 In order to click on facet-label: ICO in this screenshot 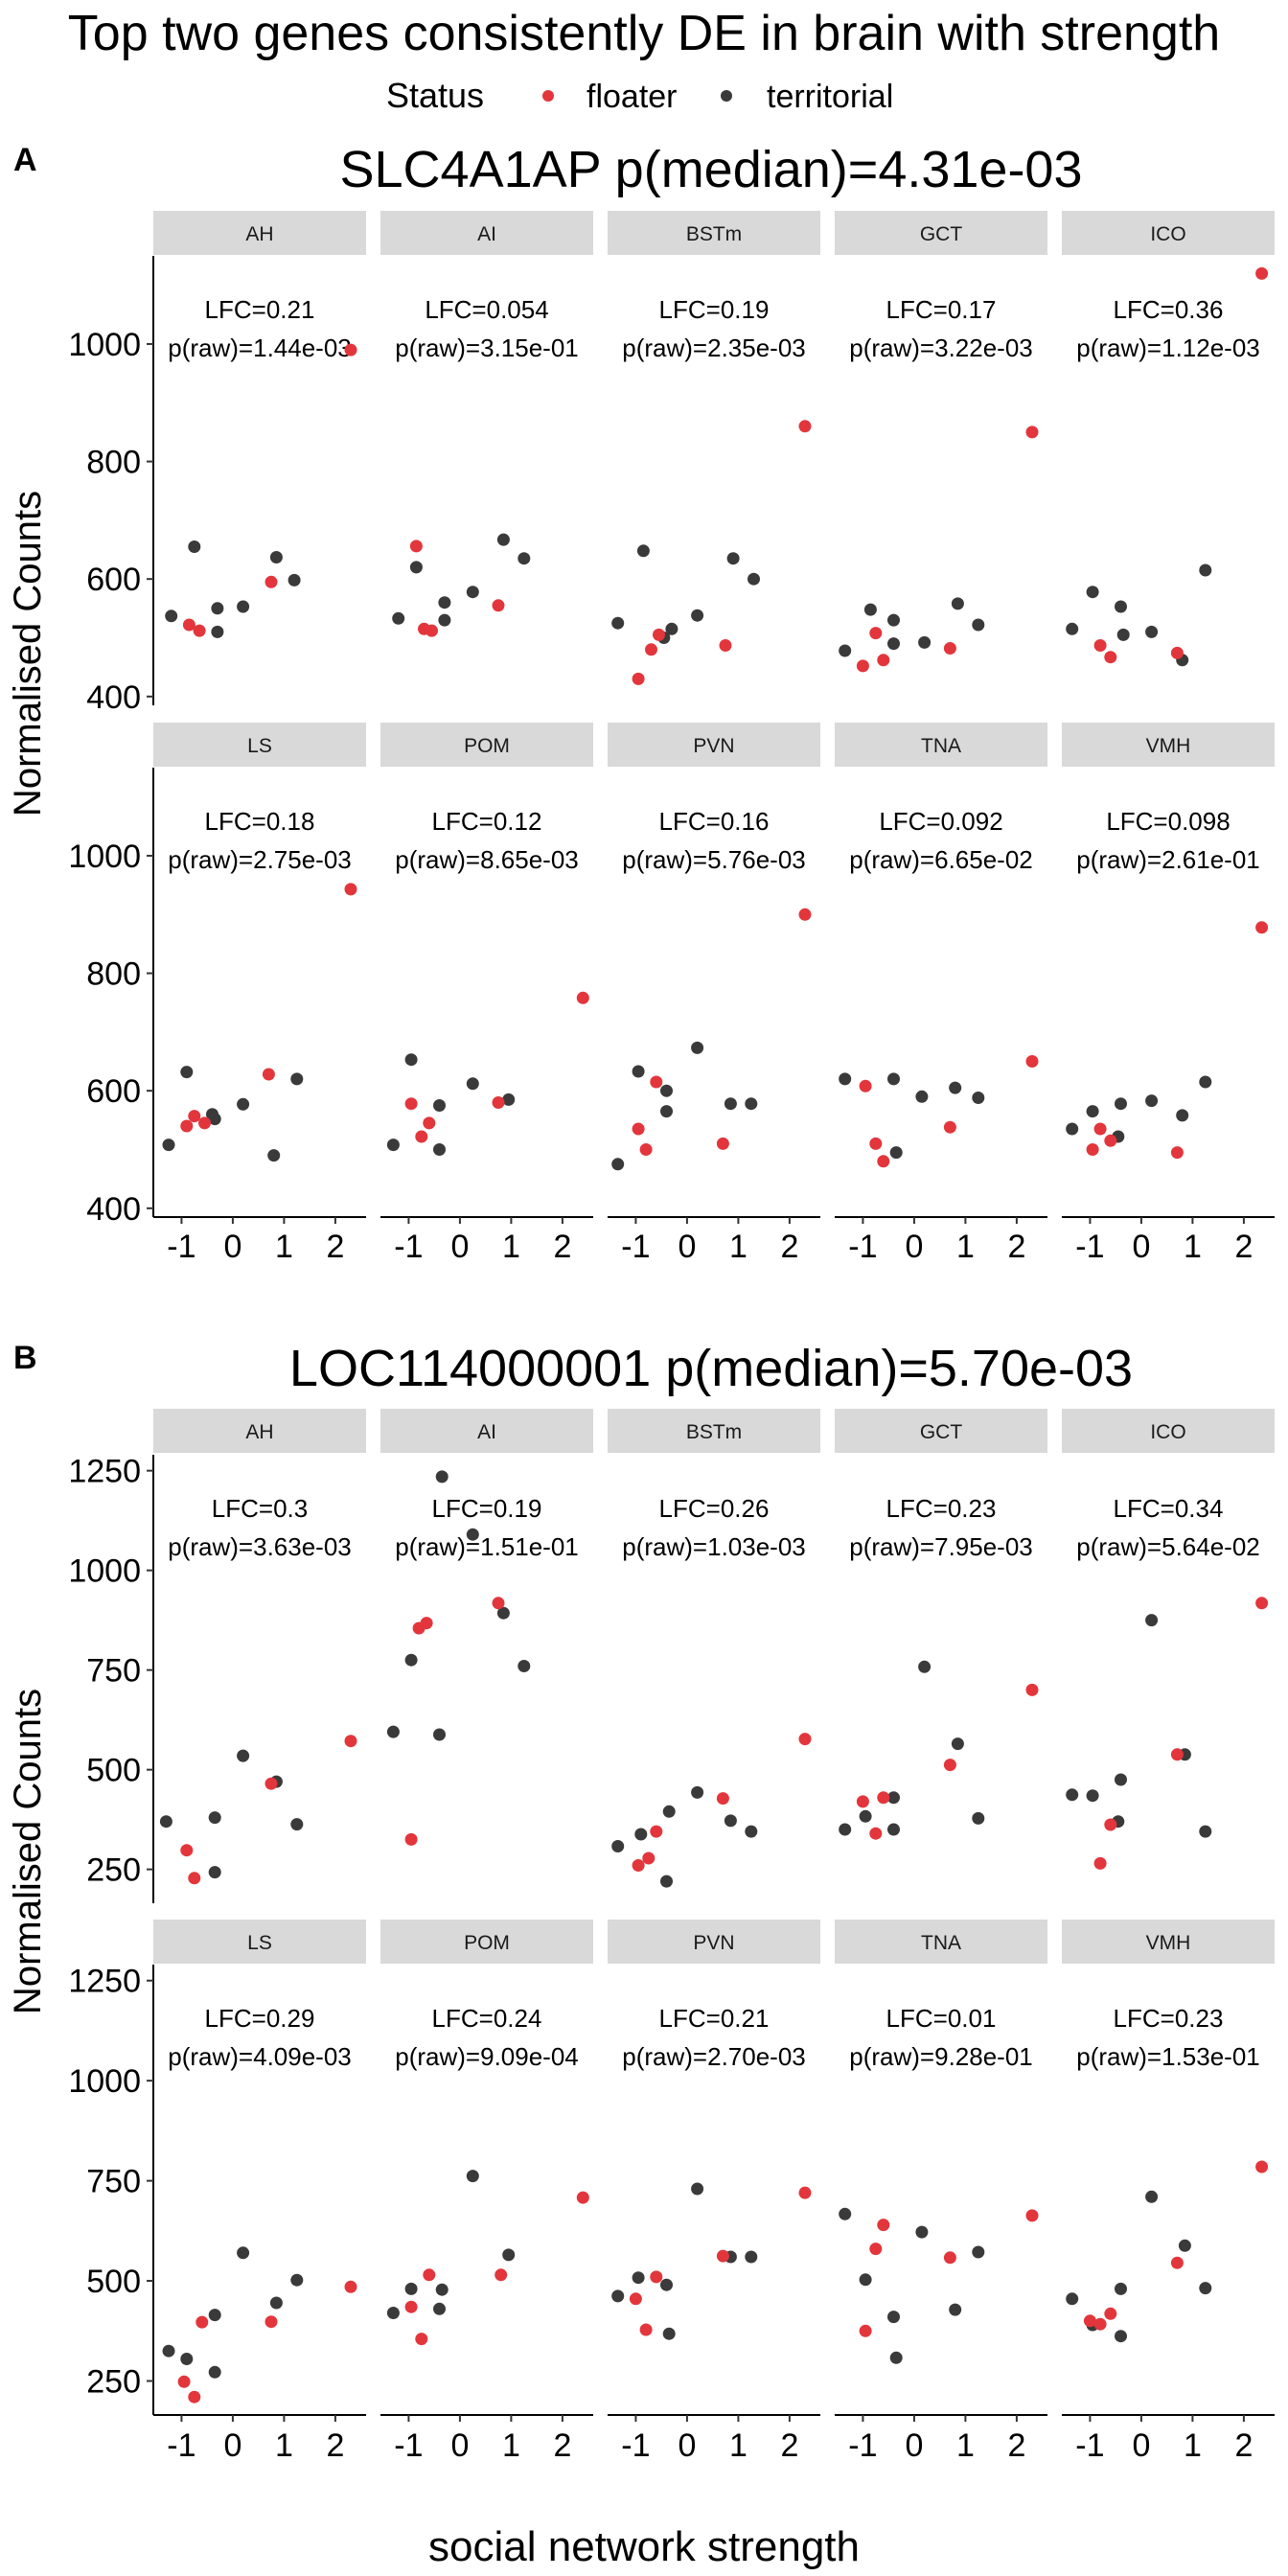, I will do `click(1167, 1432)`.